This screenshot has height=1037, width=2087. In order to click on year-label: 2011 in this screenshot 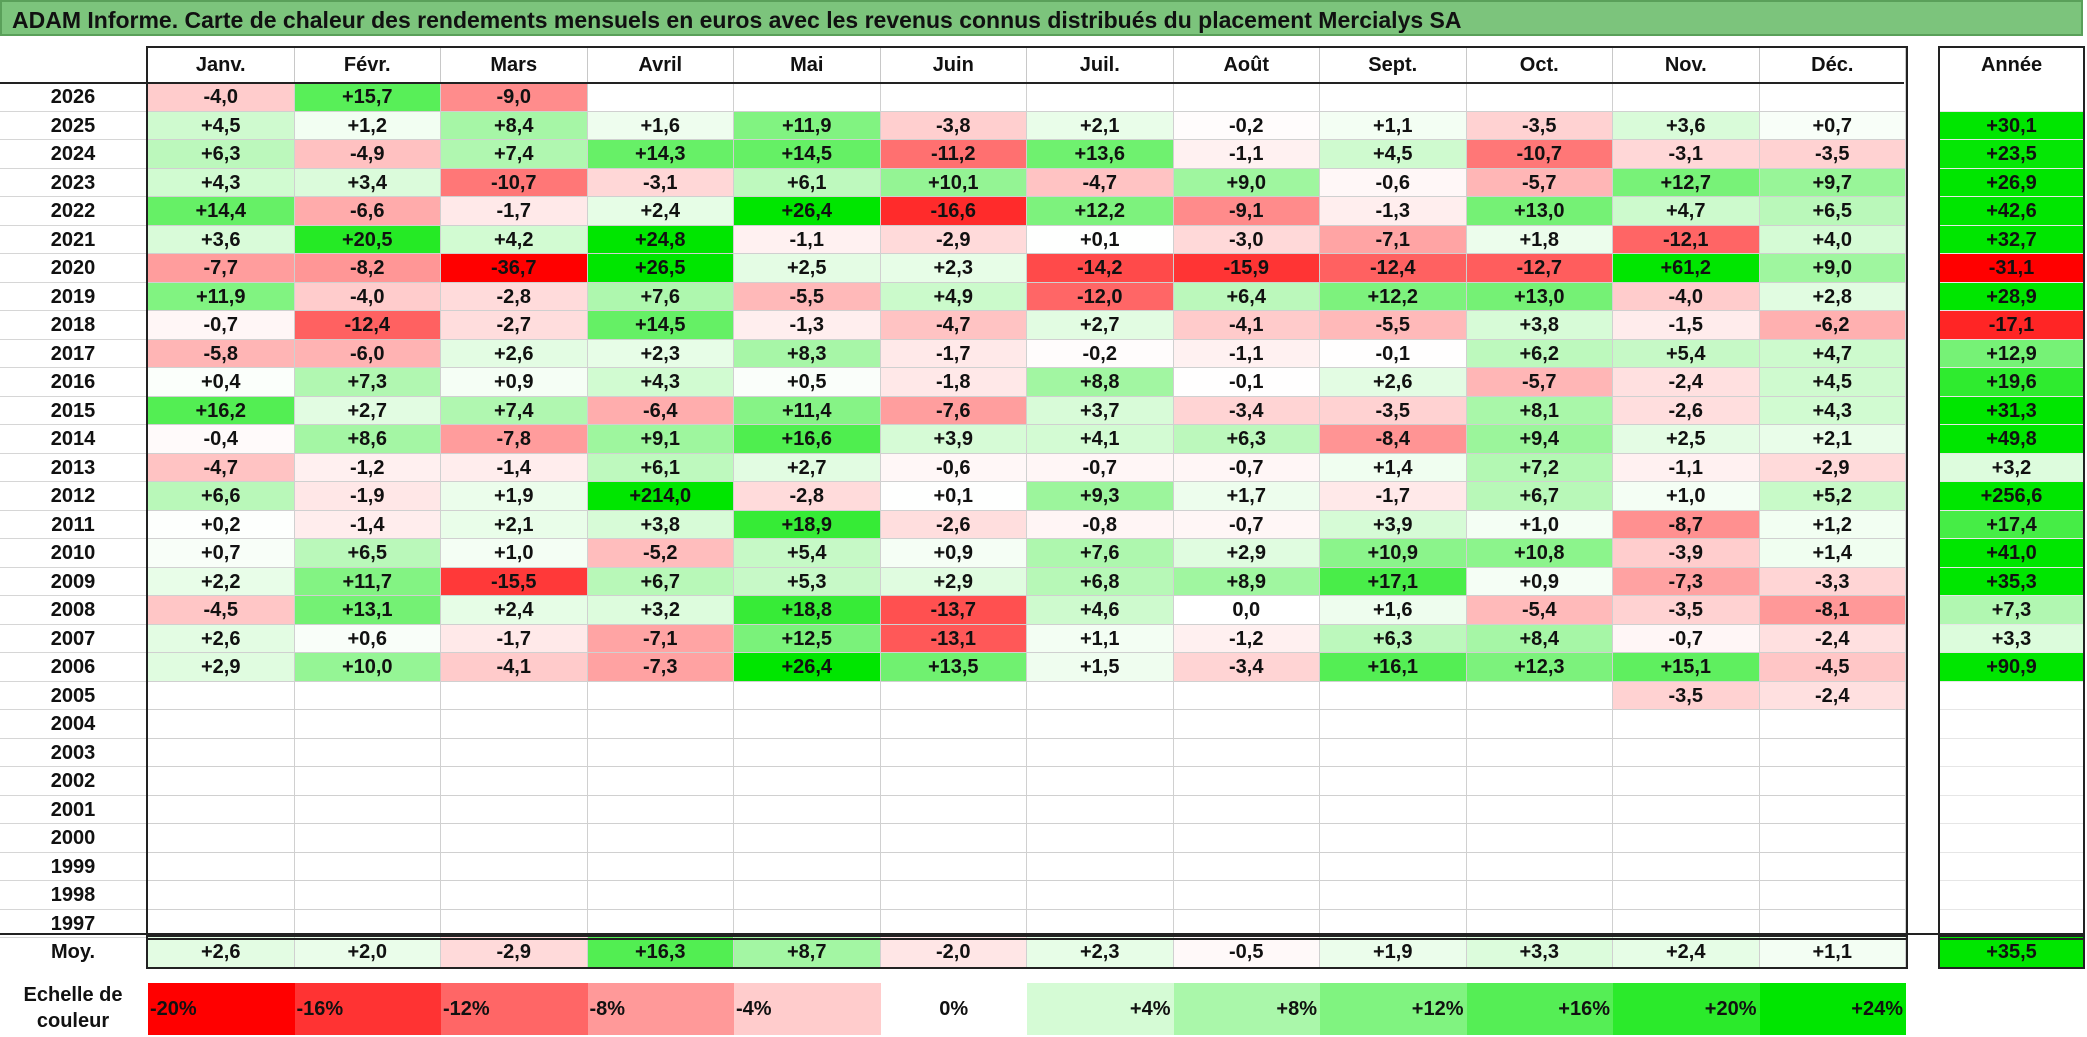, I will do `click(73, 525)`.